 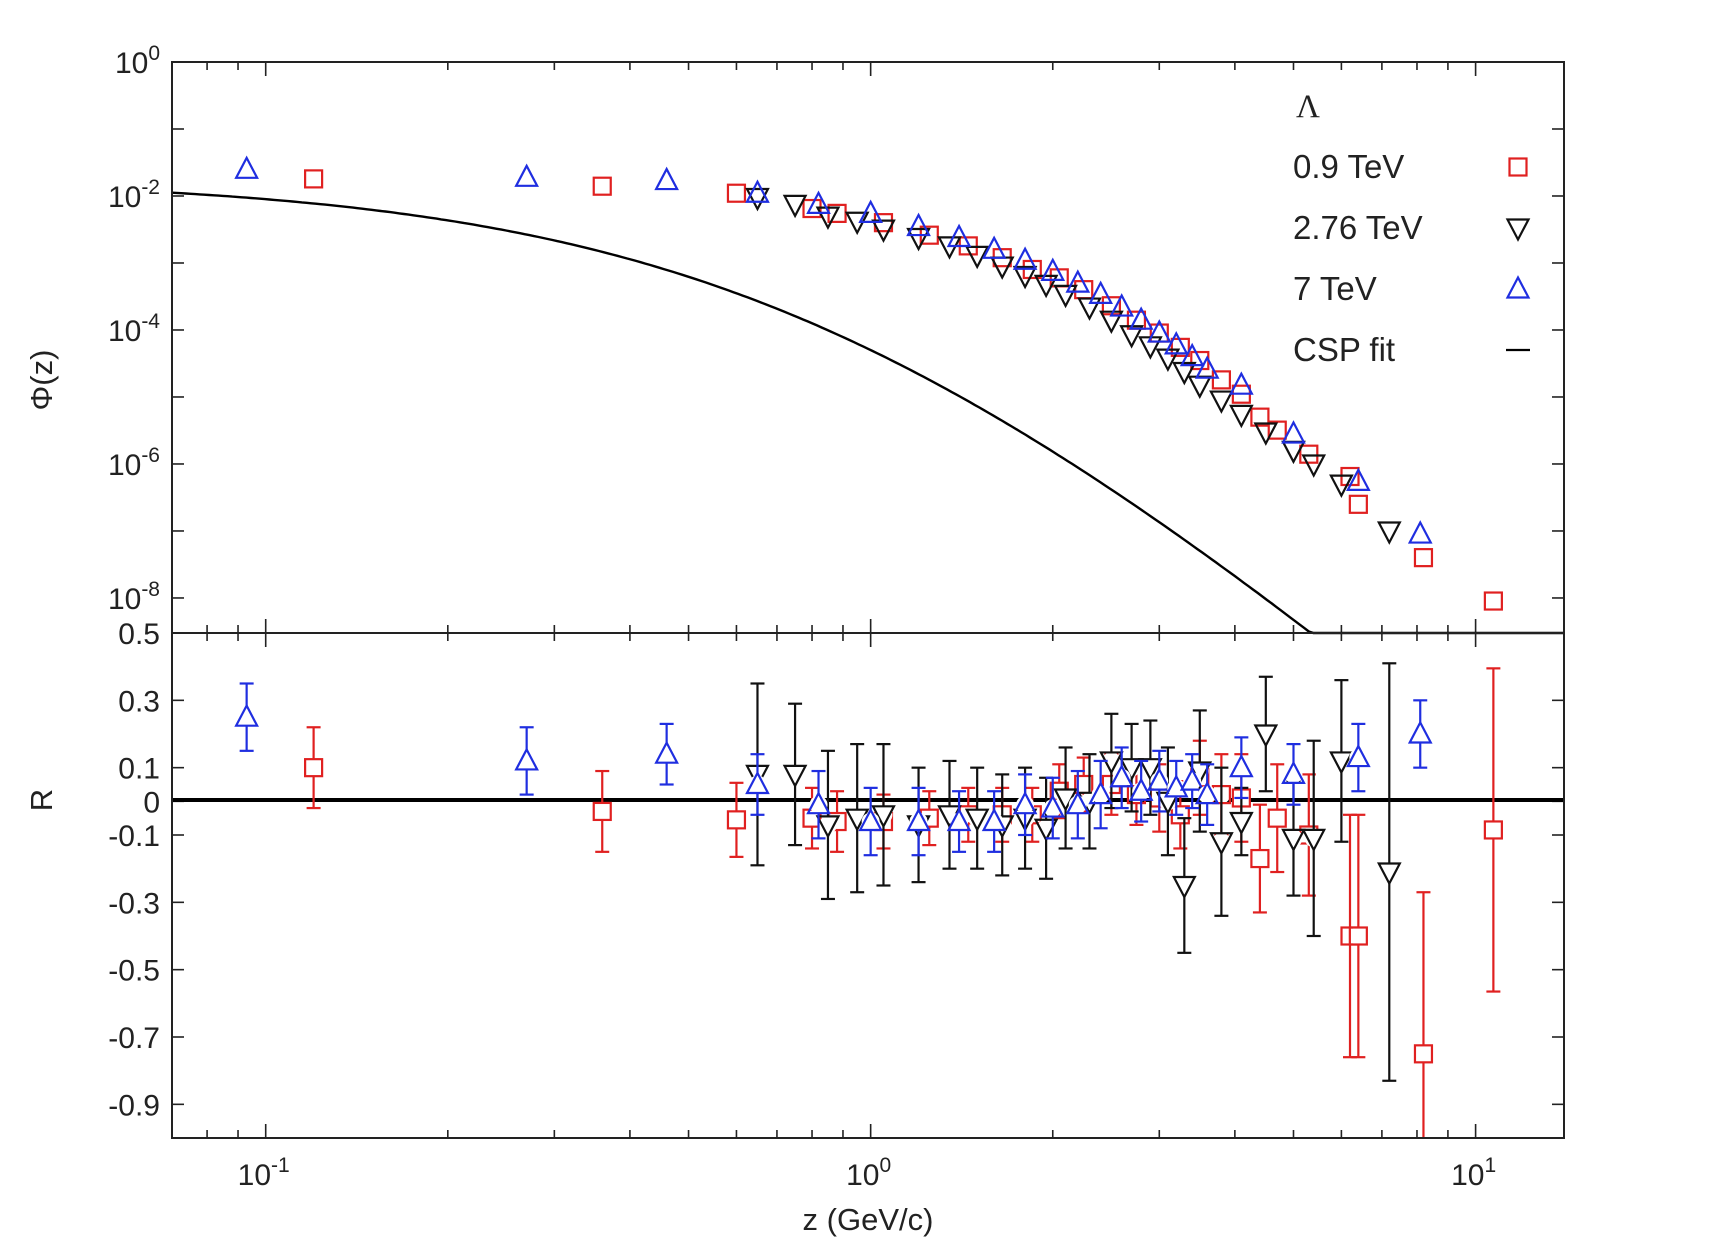 What do you see at coordinates (1518, 254) in the screenshot?
I see `legend-markers` at bounding box center [1518, 254].